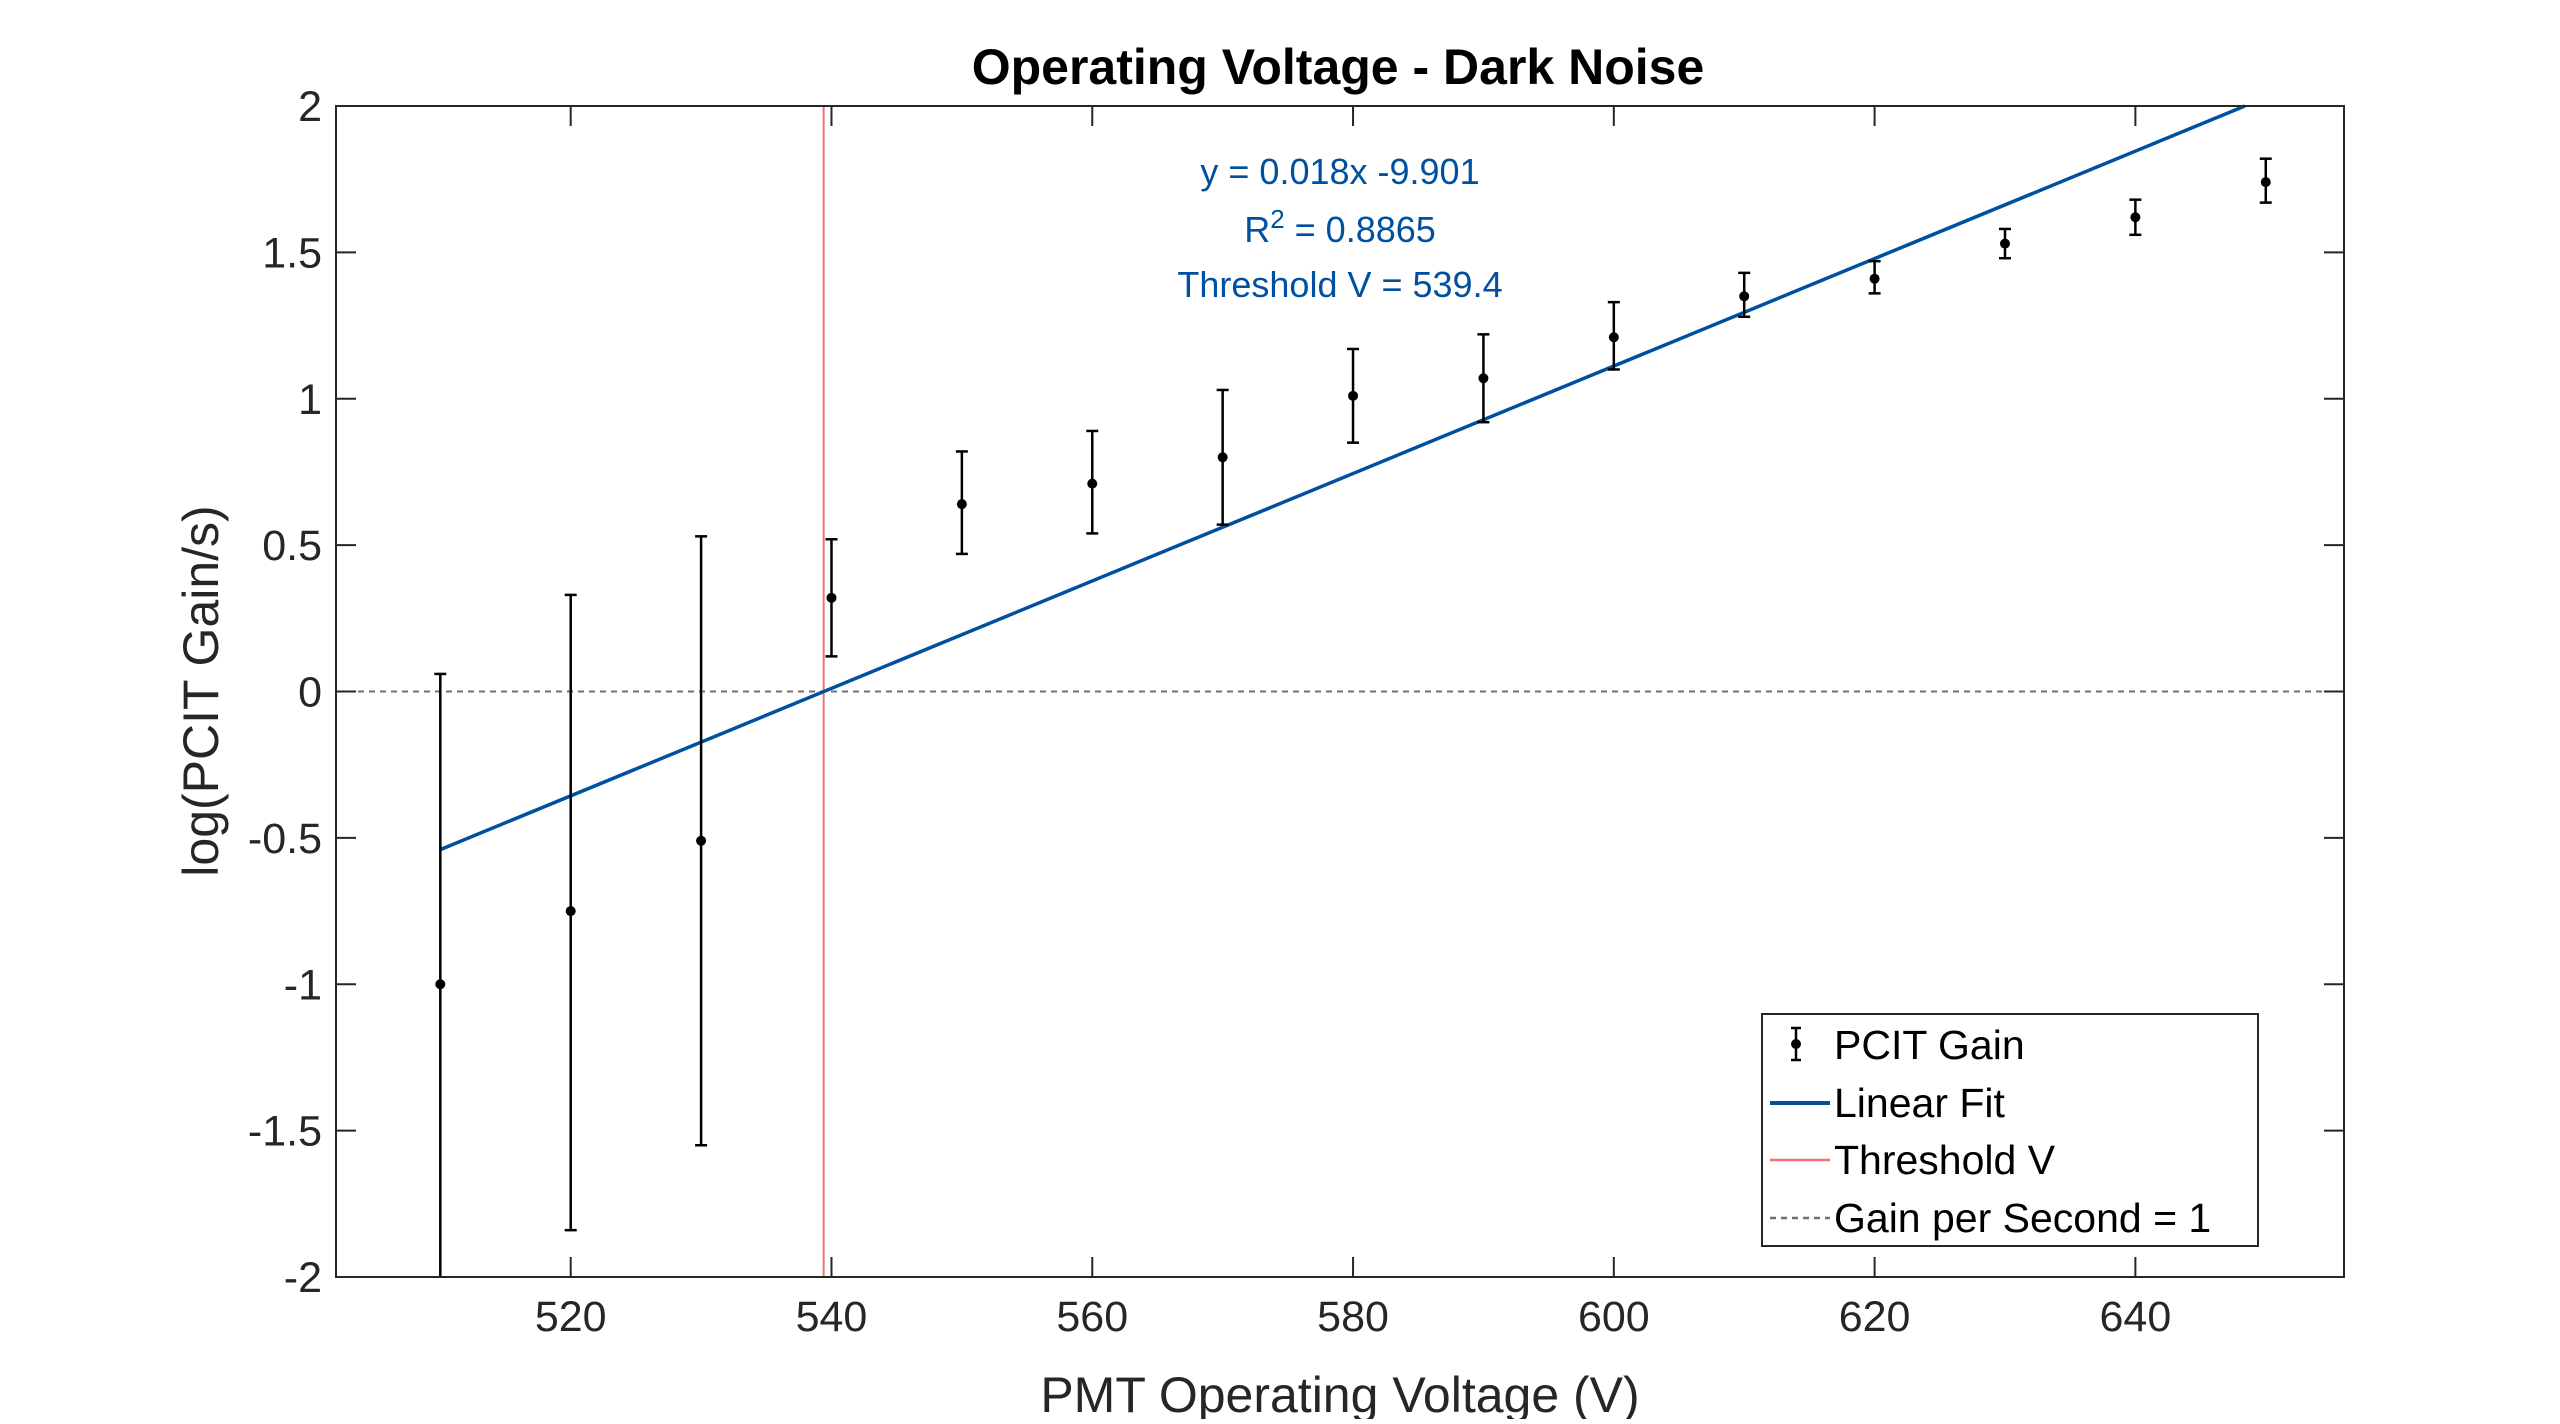  What do you see at coordinates (1920, 1103) in the screenshot?
I see `legend-label-linear-fit: Linear Fit` at bounding box center [1920, 1103].